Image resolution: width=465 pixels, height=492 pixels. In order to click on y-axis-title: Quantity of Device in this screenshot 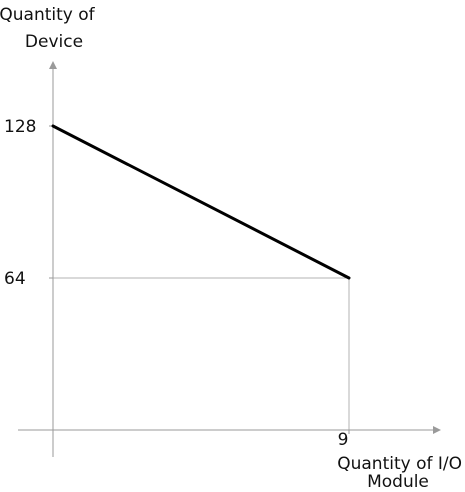, I will do `click(48, 28)`.